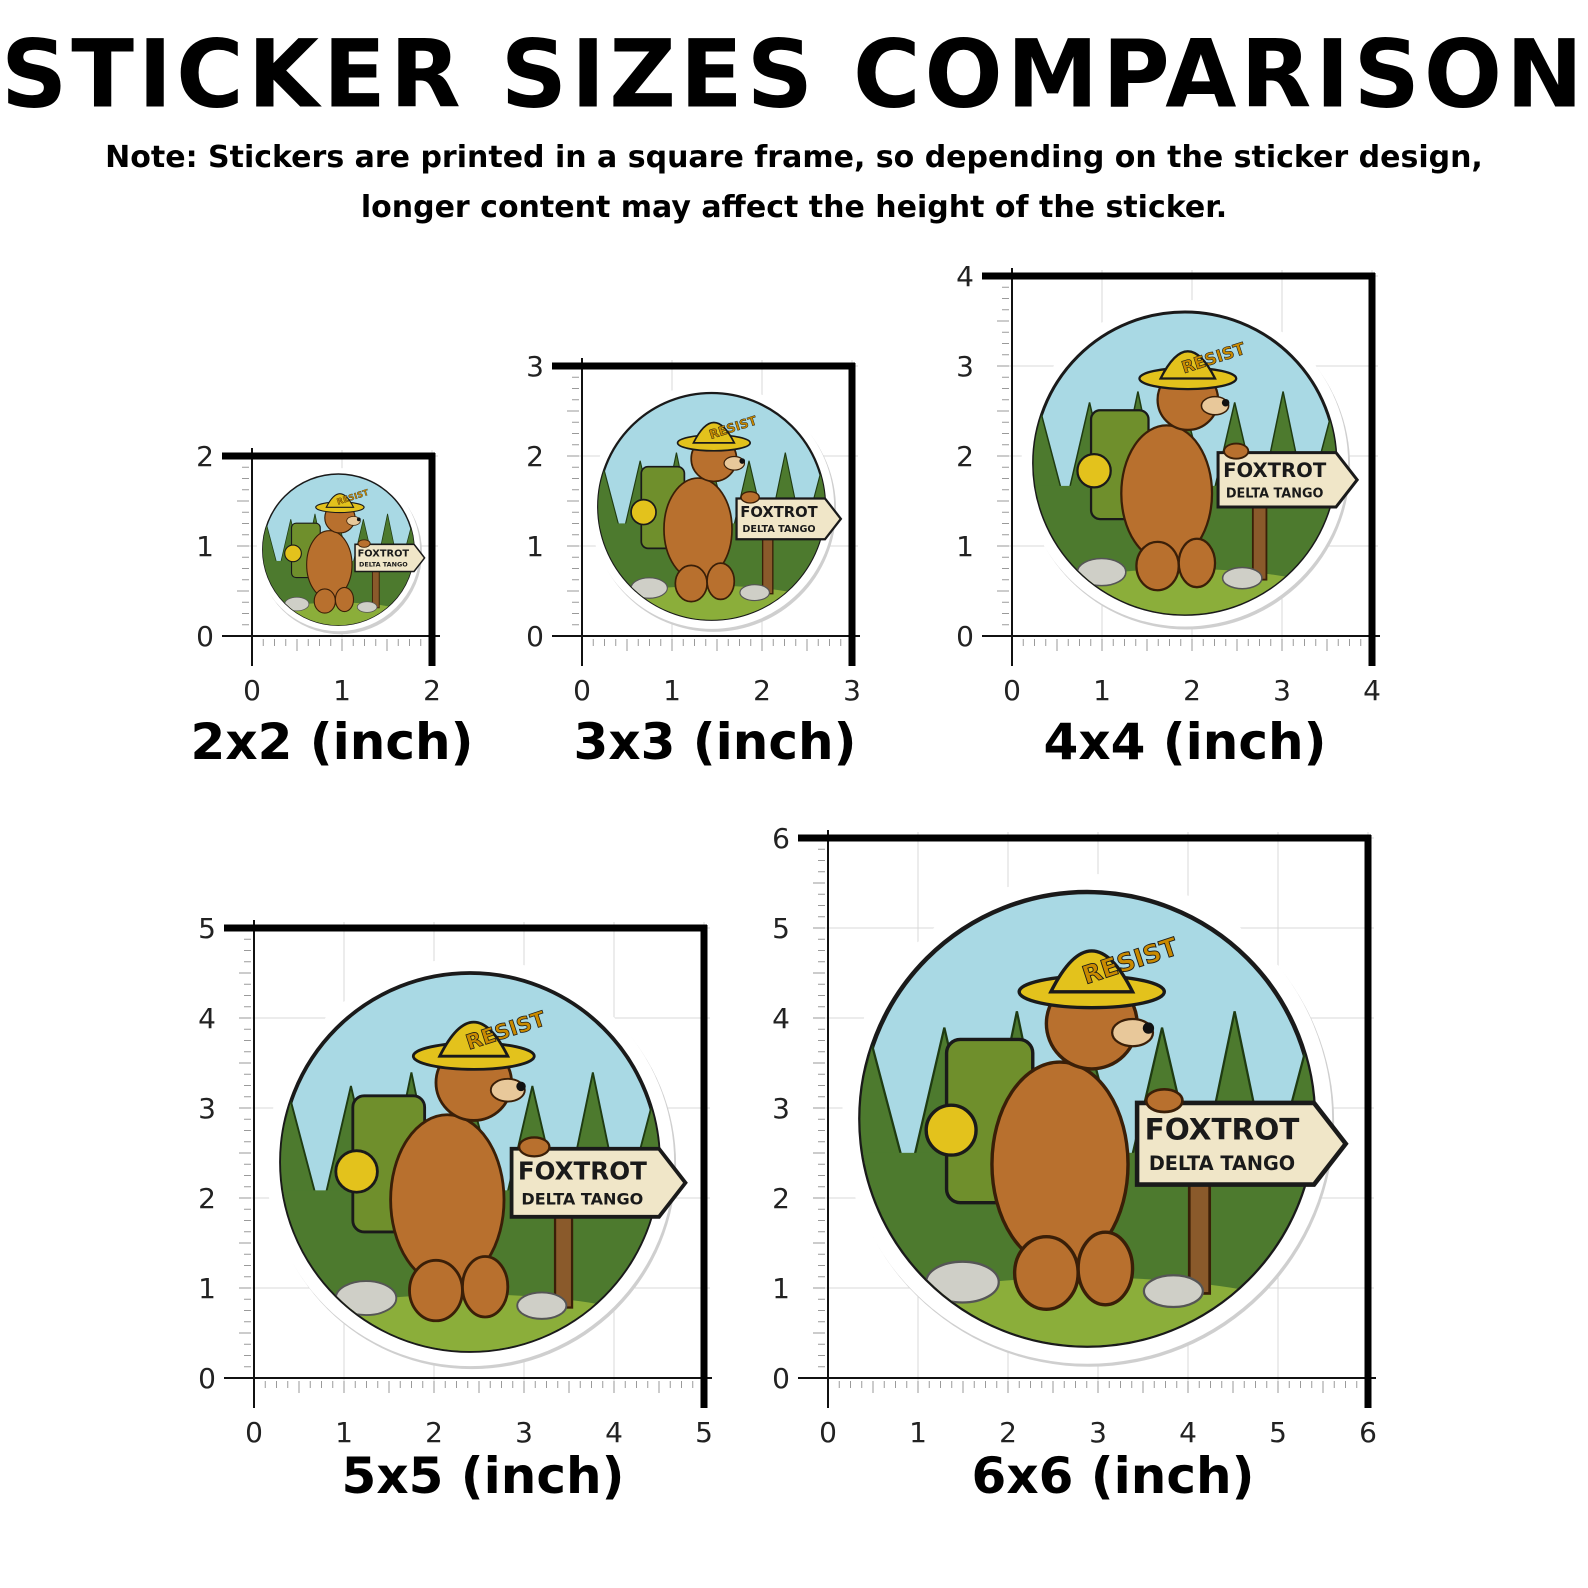 The width and height of the screenshot is (1588, 1588). I want to click on y-tick-label: 6, so click(781, 838).